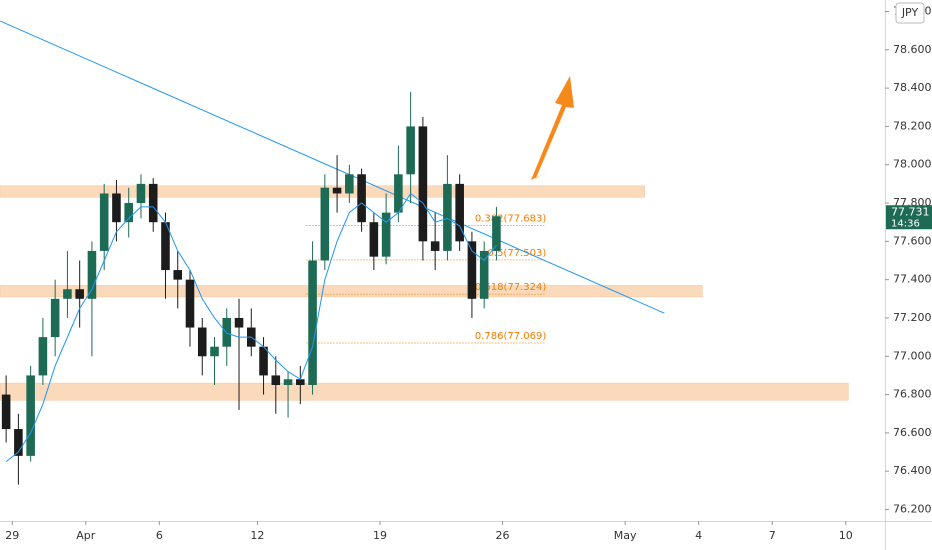  Describe the element at coordinates (912, 355) in the screenshot. I see `y-tick-label: 77.000` at that location.